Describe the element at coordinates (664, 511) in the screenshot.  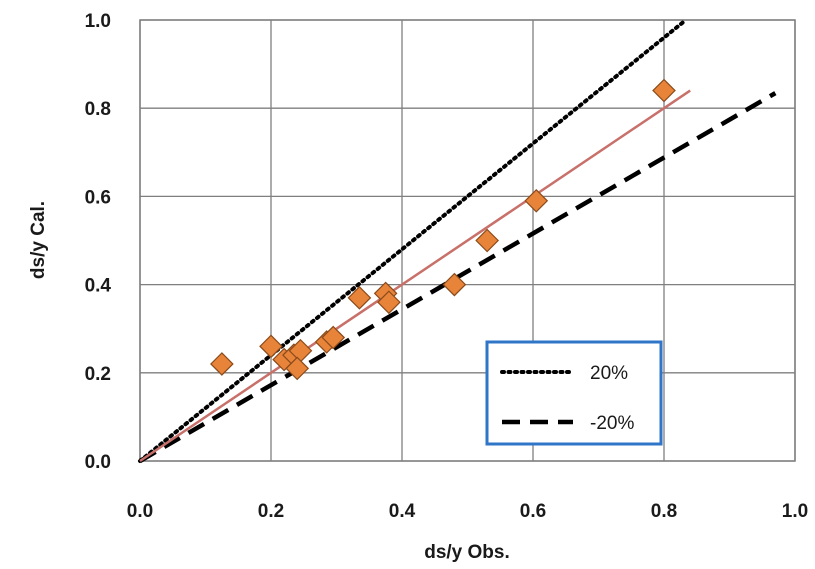
I see `x-tick-label-4: 0.8` at that location.